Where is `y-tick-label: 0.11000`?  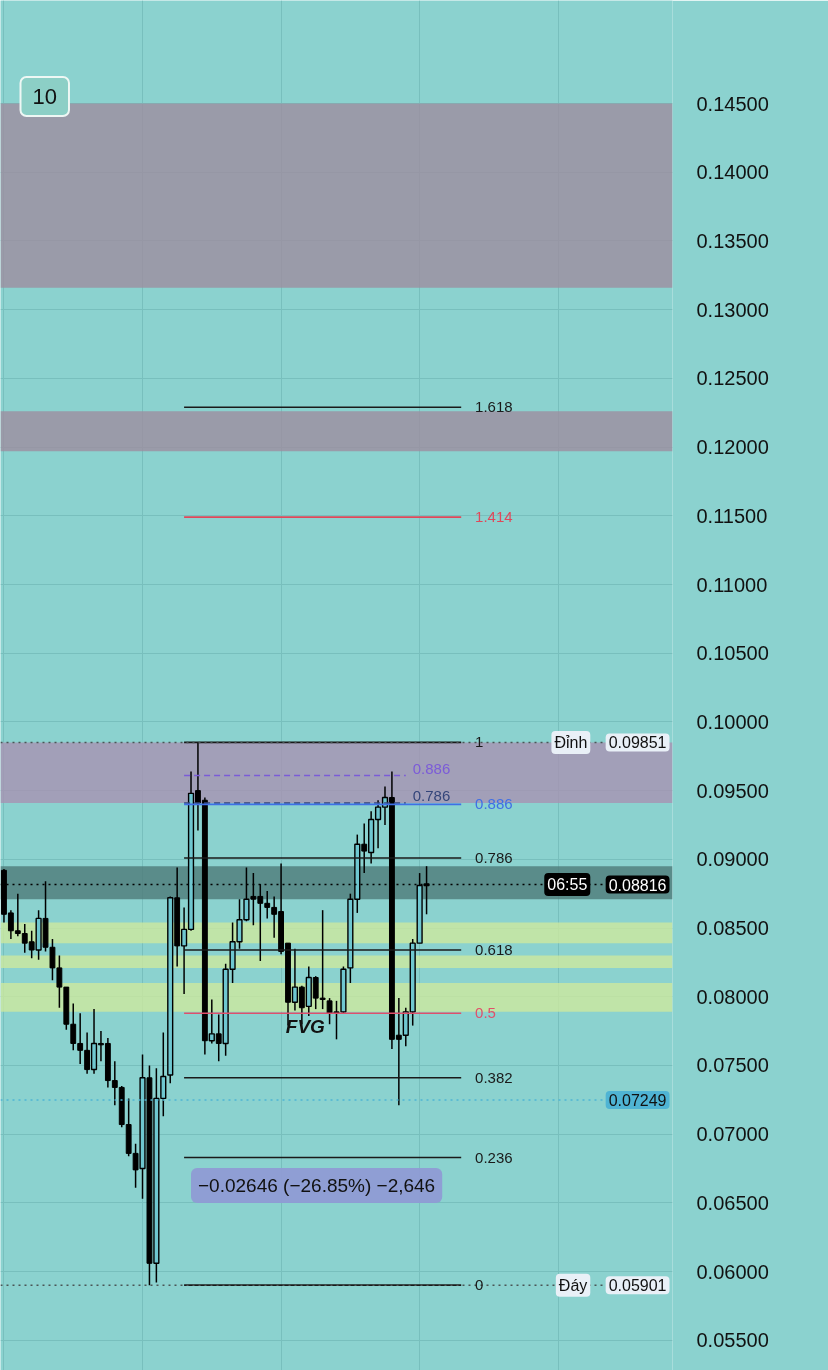
y-tick-label: 0.11000 is located at coordinates (732, 584).